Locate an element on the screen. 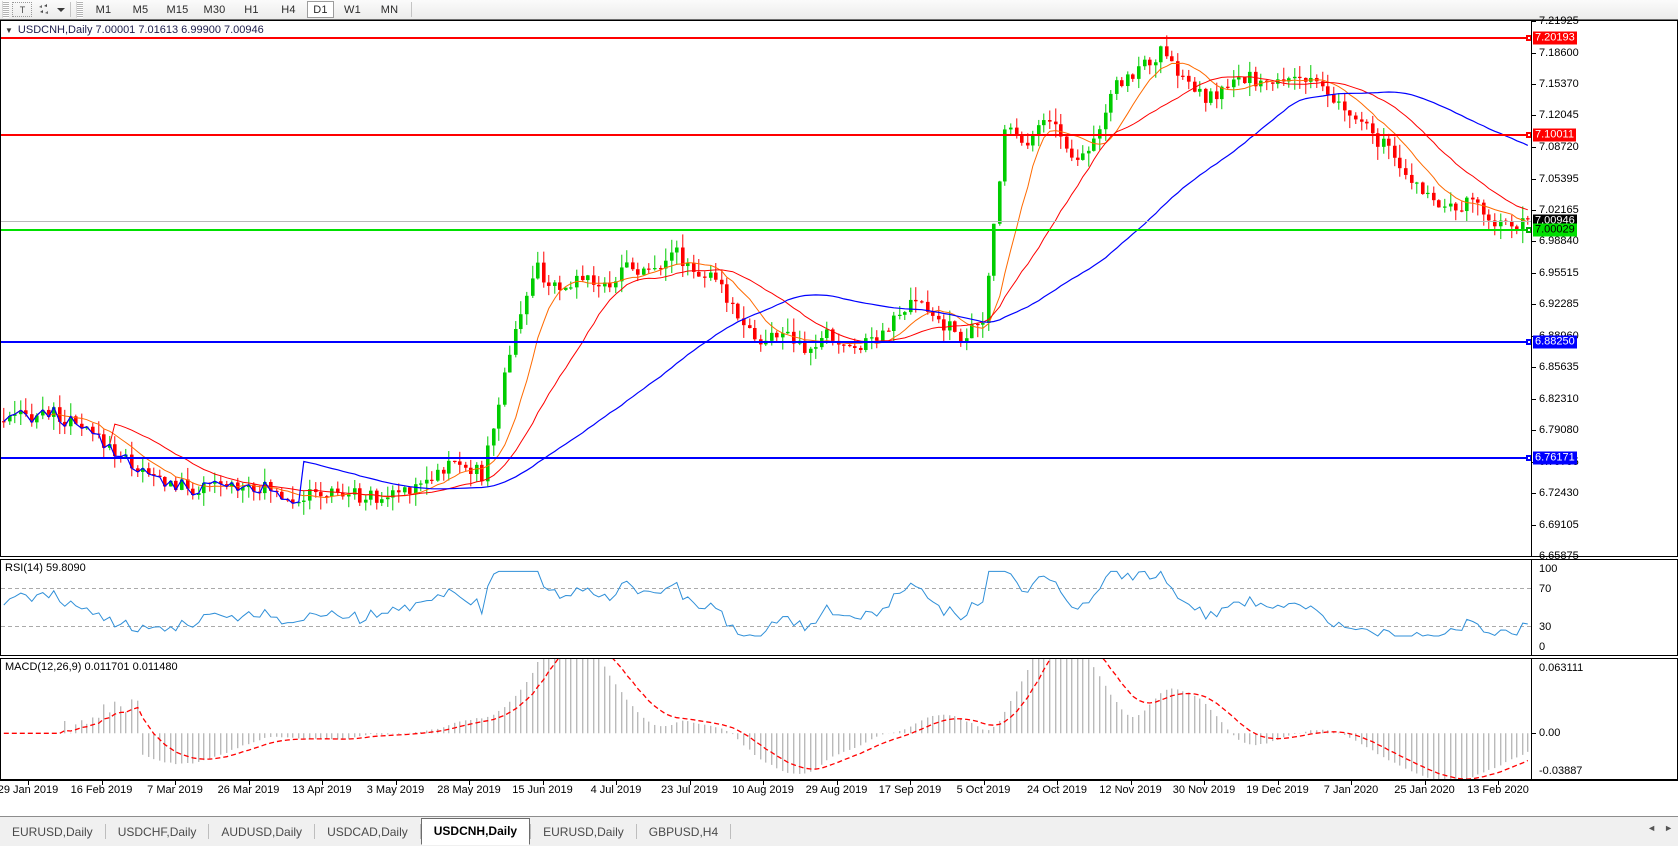 The height and width of the screenshot is (846, 1678). macd-plot is located at coordinates (766, 719).